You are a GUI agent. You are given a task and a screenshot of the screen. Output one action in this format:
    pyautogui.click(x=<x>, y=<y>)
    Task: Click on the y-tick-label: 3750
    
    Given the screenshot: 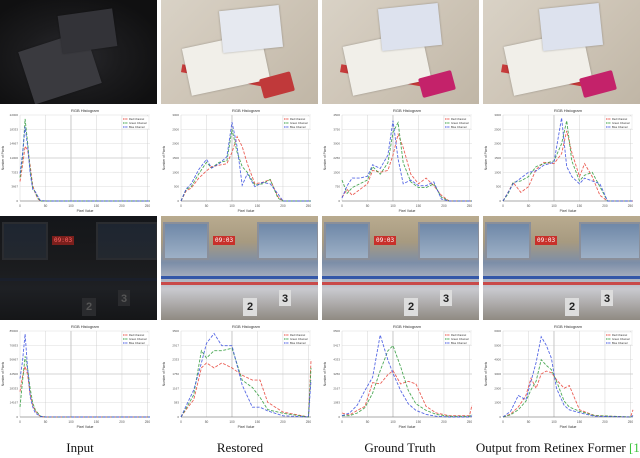 What is the action you would take?
    pyautogui.click(x=336, y=129)
    